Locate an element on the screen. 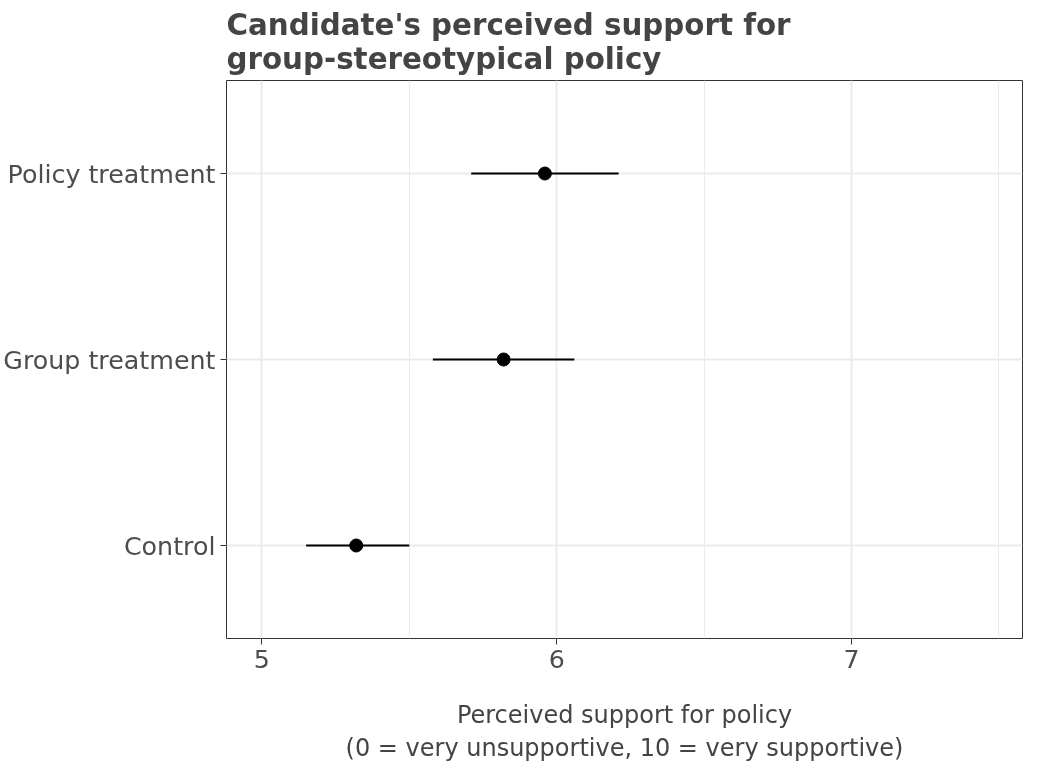  x-tick-label: 5 is located at coordinates (261, 658).